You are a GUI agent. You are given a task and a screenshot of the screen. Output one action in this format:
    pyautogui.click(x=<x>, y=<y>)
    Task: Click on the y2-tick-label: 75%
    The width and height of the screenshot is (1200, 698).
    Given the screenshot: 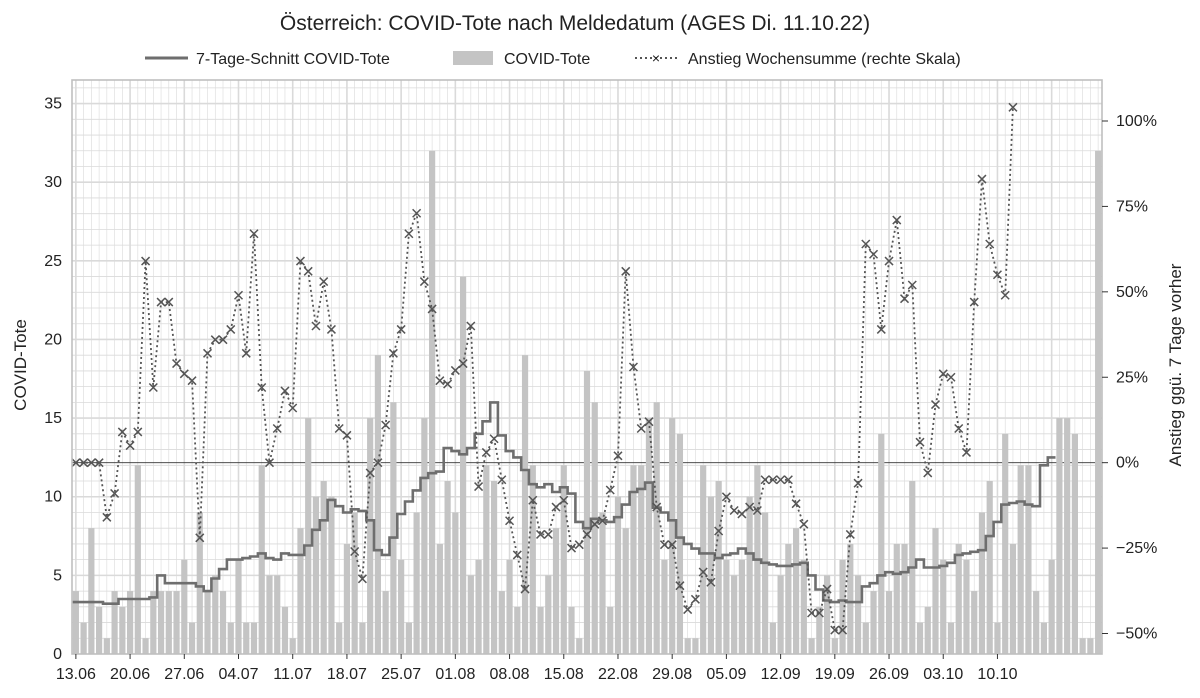 What is the action you would take?
    pyautogui.click(x=1132, y=206)
    